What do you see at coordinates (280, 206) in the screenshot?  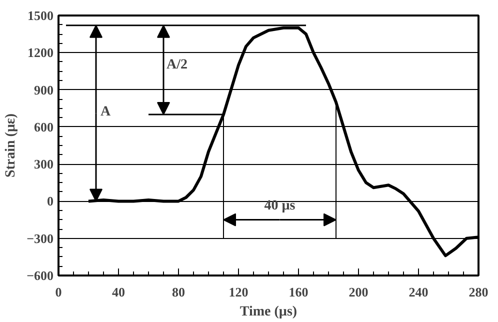 I see `annotation: 40 µs` at bounding box center [280, 206].